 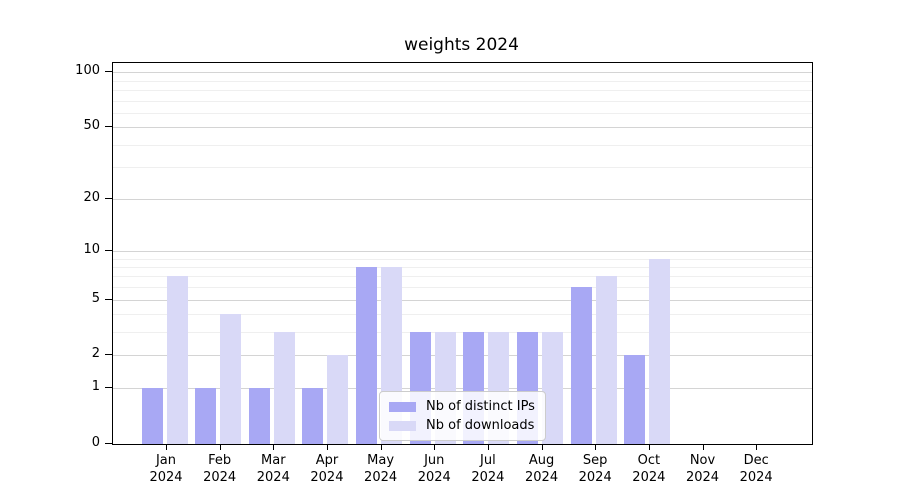 What do you see at coordinates (595, 469) in the screenshot?
I see `x-tick-label: Sep 2024` at bounding box center [595, 469].